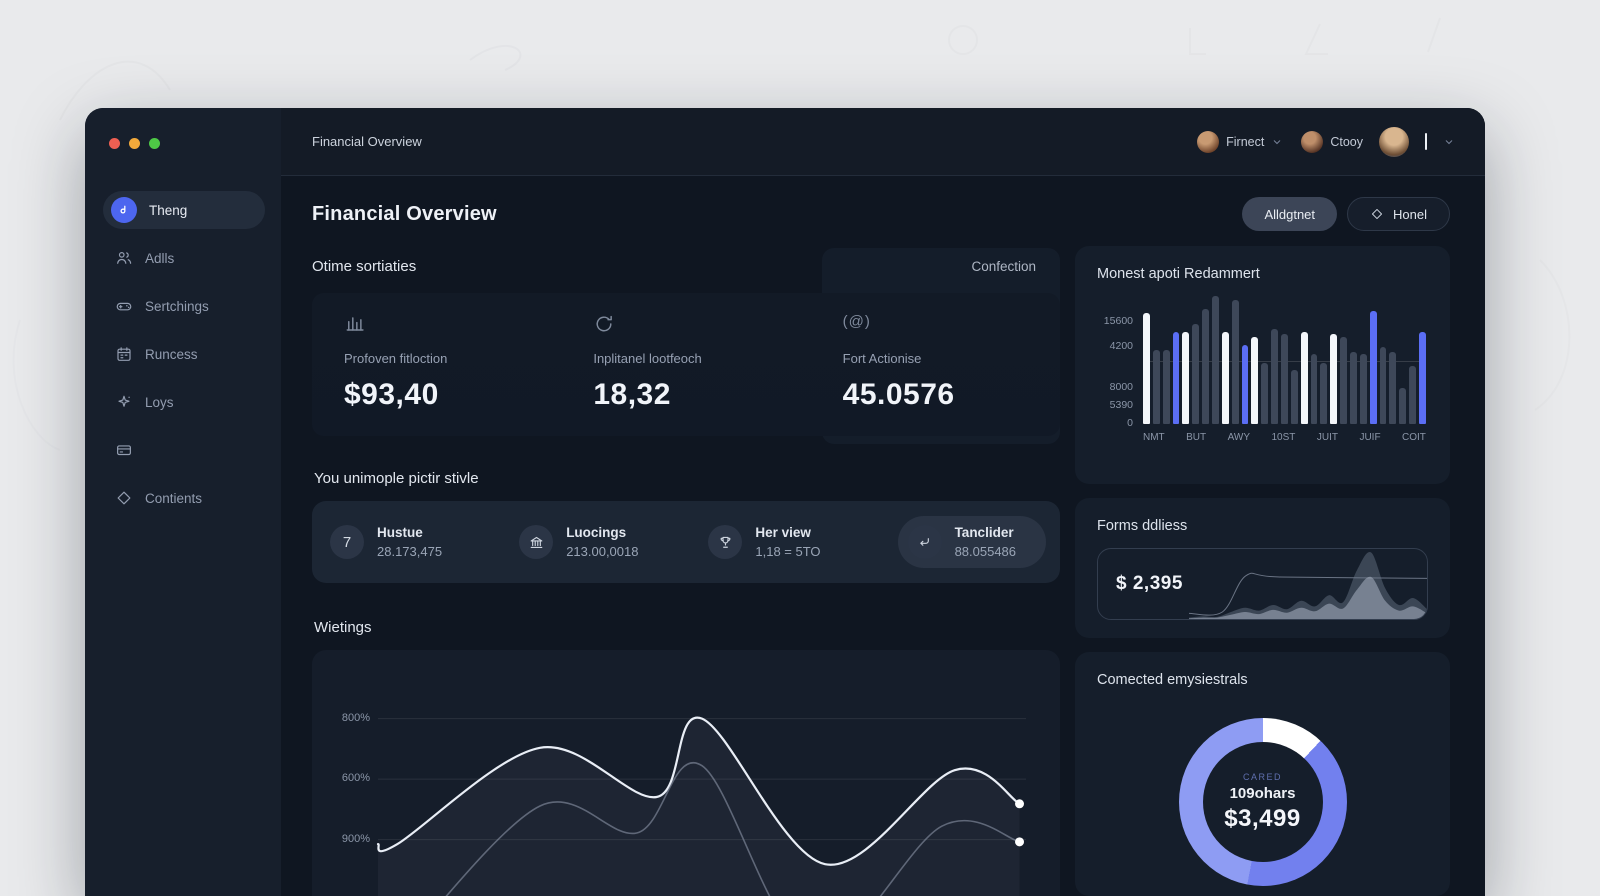 This screenshot has height=896, width=1600. What do you see at coordinates (1178, 274) in the screenshot?
I see `bar-chart-title: Monest apoti Redammert` at bounding box center [1178, 274].